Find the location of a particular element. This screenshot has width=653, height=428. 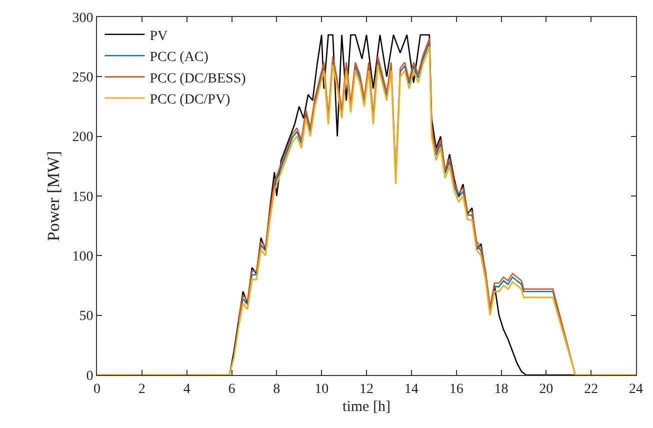

x-tick-label: 14 is located at coordinates (411, 389).